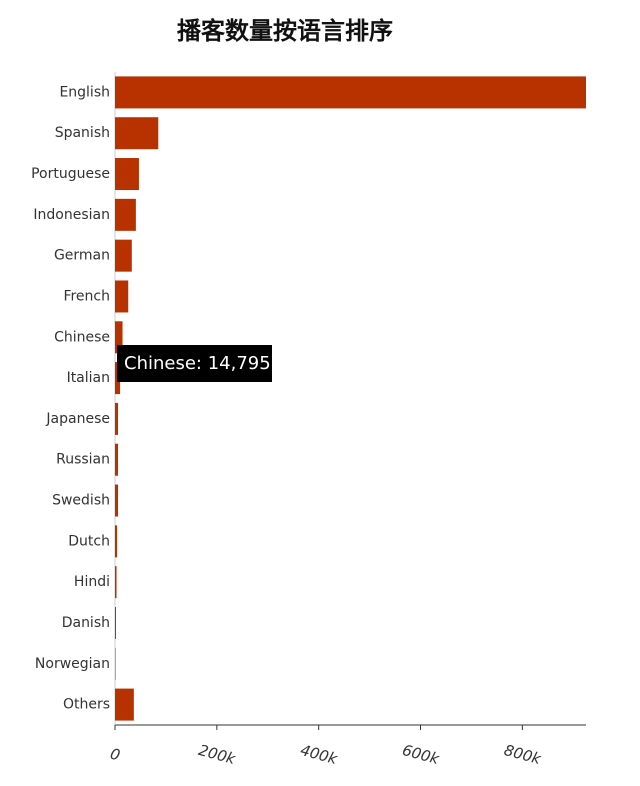  Describe the element at coordinates (285, 31) in the screenshot. I see `chart-title: 播客数量按语言排序` at that location.